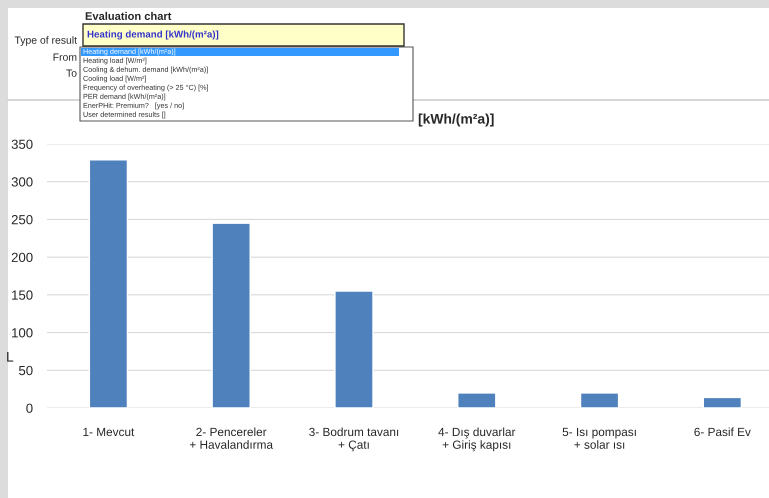 The width and height of the screenshot is (769, 498). I want to click on text: From, so click(65, 57).